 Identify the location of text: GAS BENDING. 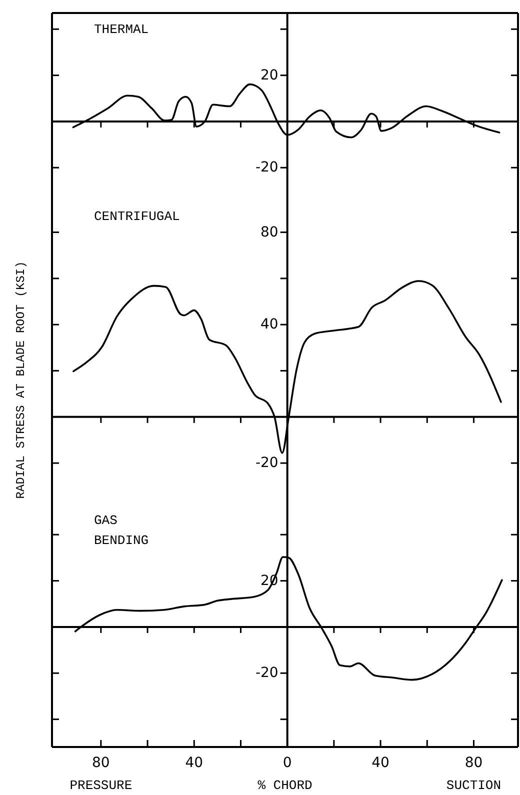
(121, 530).